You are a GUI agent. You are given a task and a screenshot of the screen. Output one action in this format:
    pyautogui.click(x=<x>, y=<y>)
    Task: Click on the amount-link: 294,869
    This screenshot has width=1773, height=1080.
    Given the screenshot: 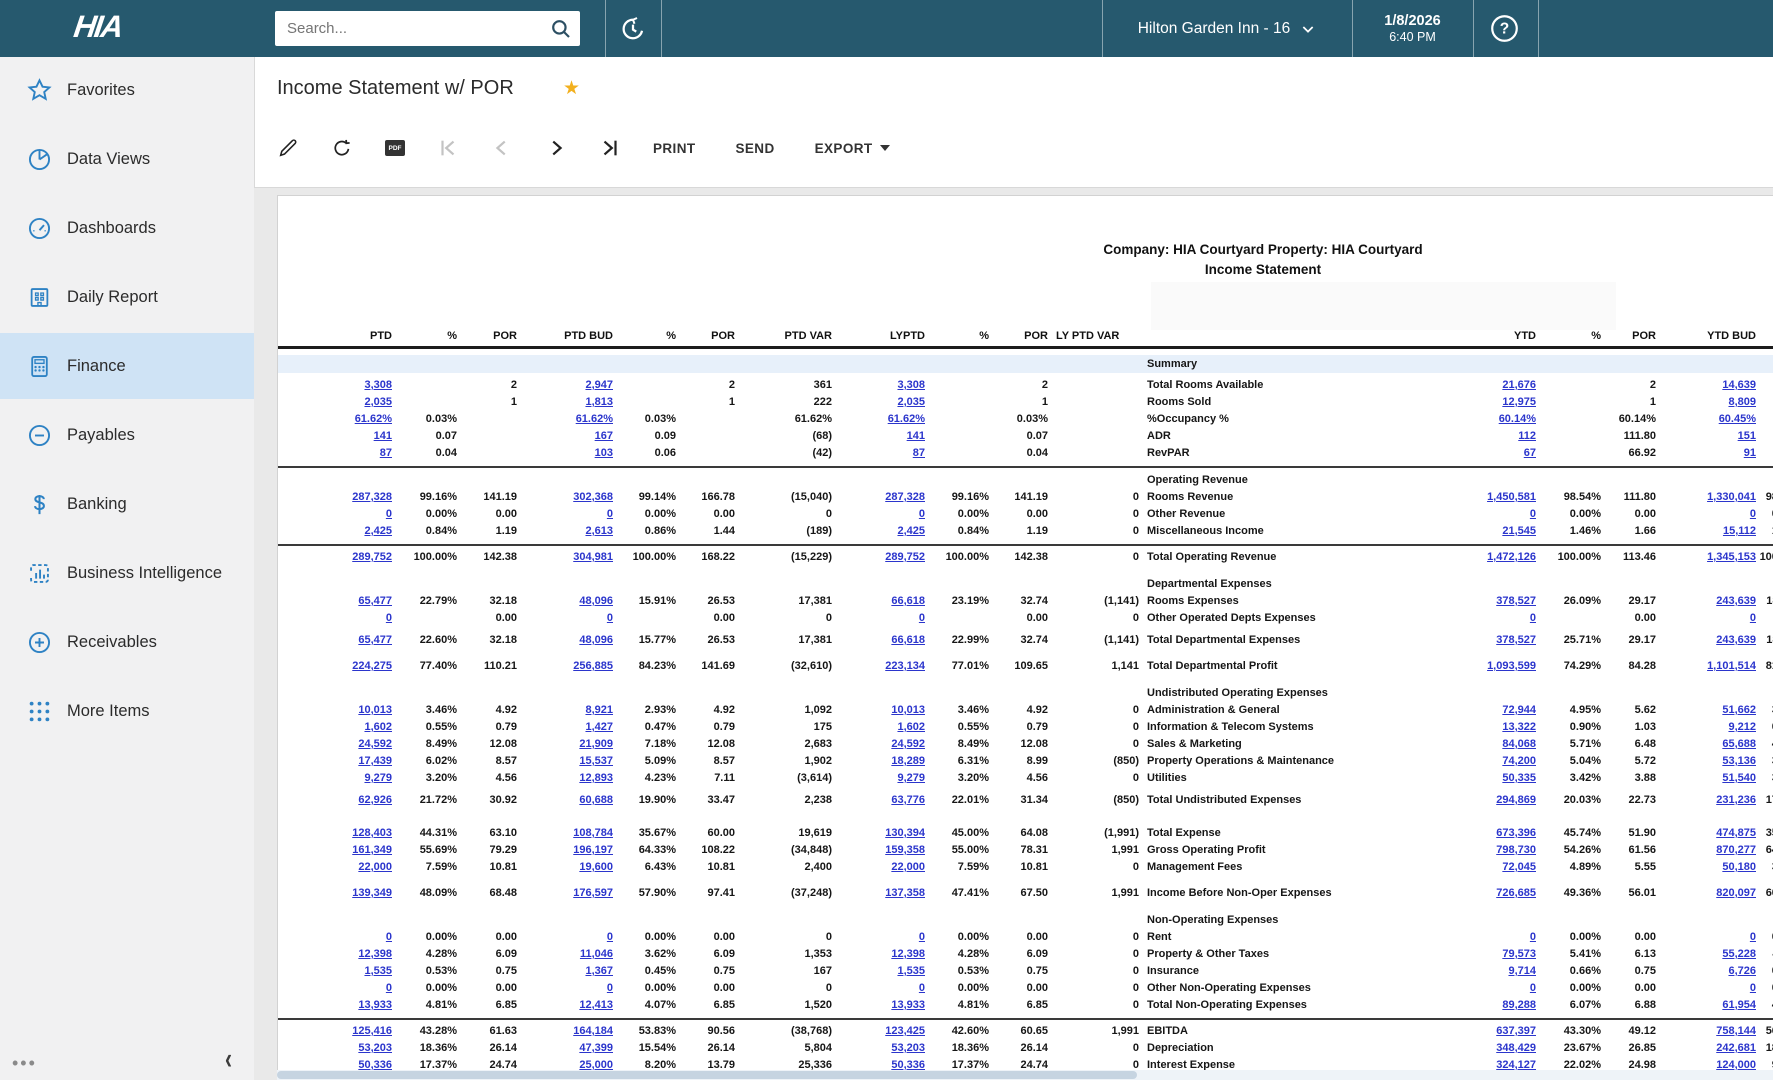 What is the action you would take?
    pyautogui.click(x=1516, y=800)
    